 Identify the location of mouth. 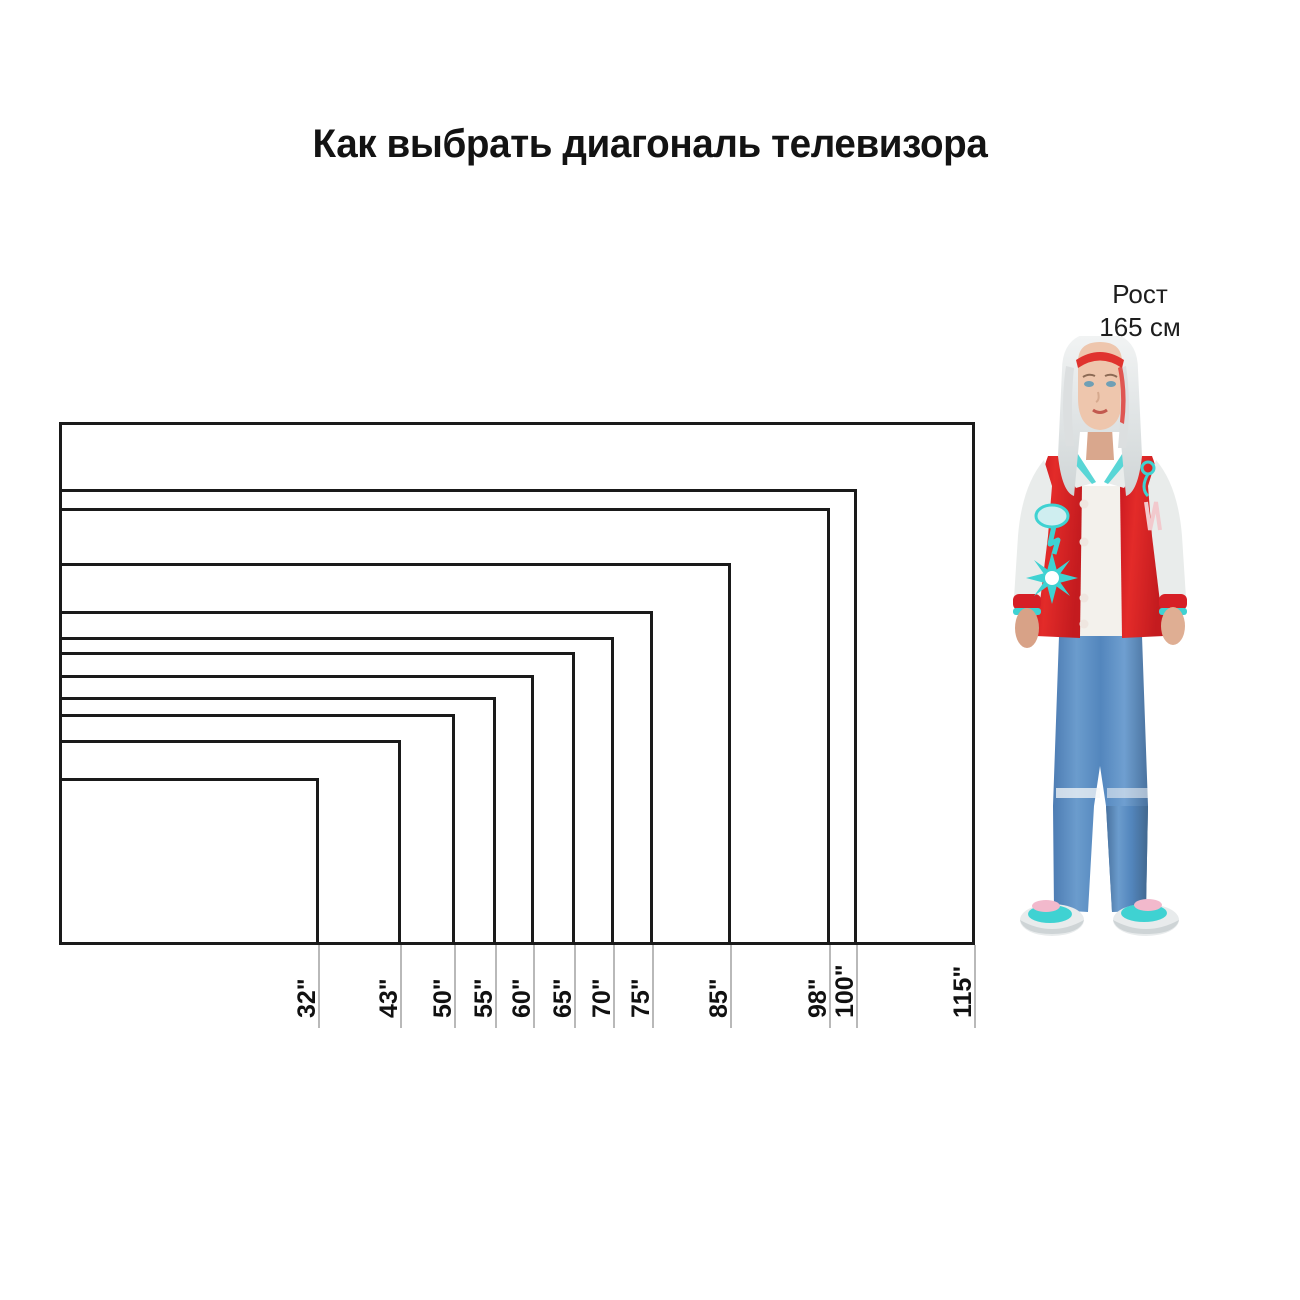
(1100, 411).